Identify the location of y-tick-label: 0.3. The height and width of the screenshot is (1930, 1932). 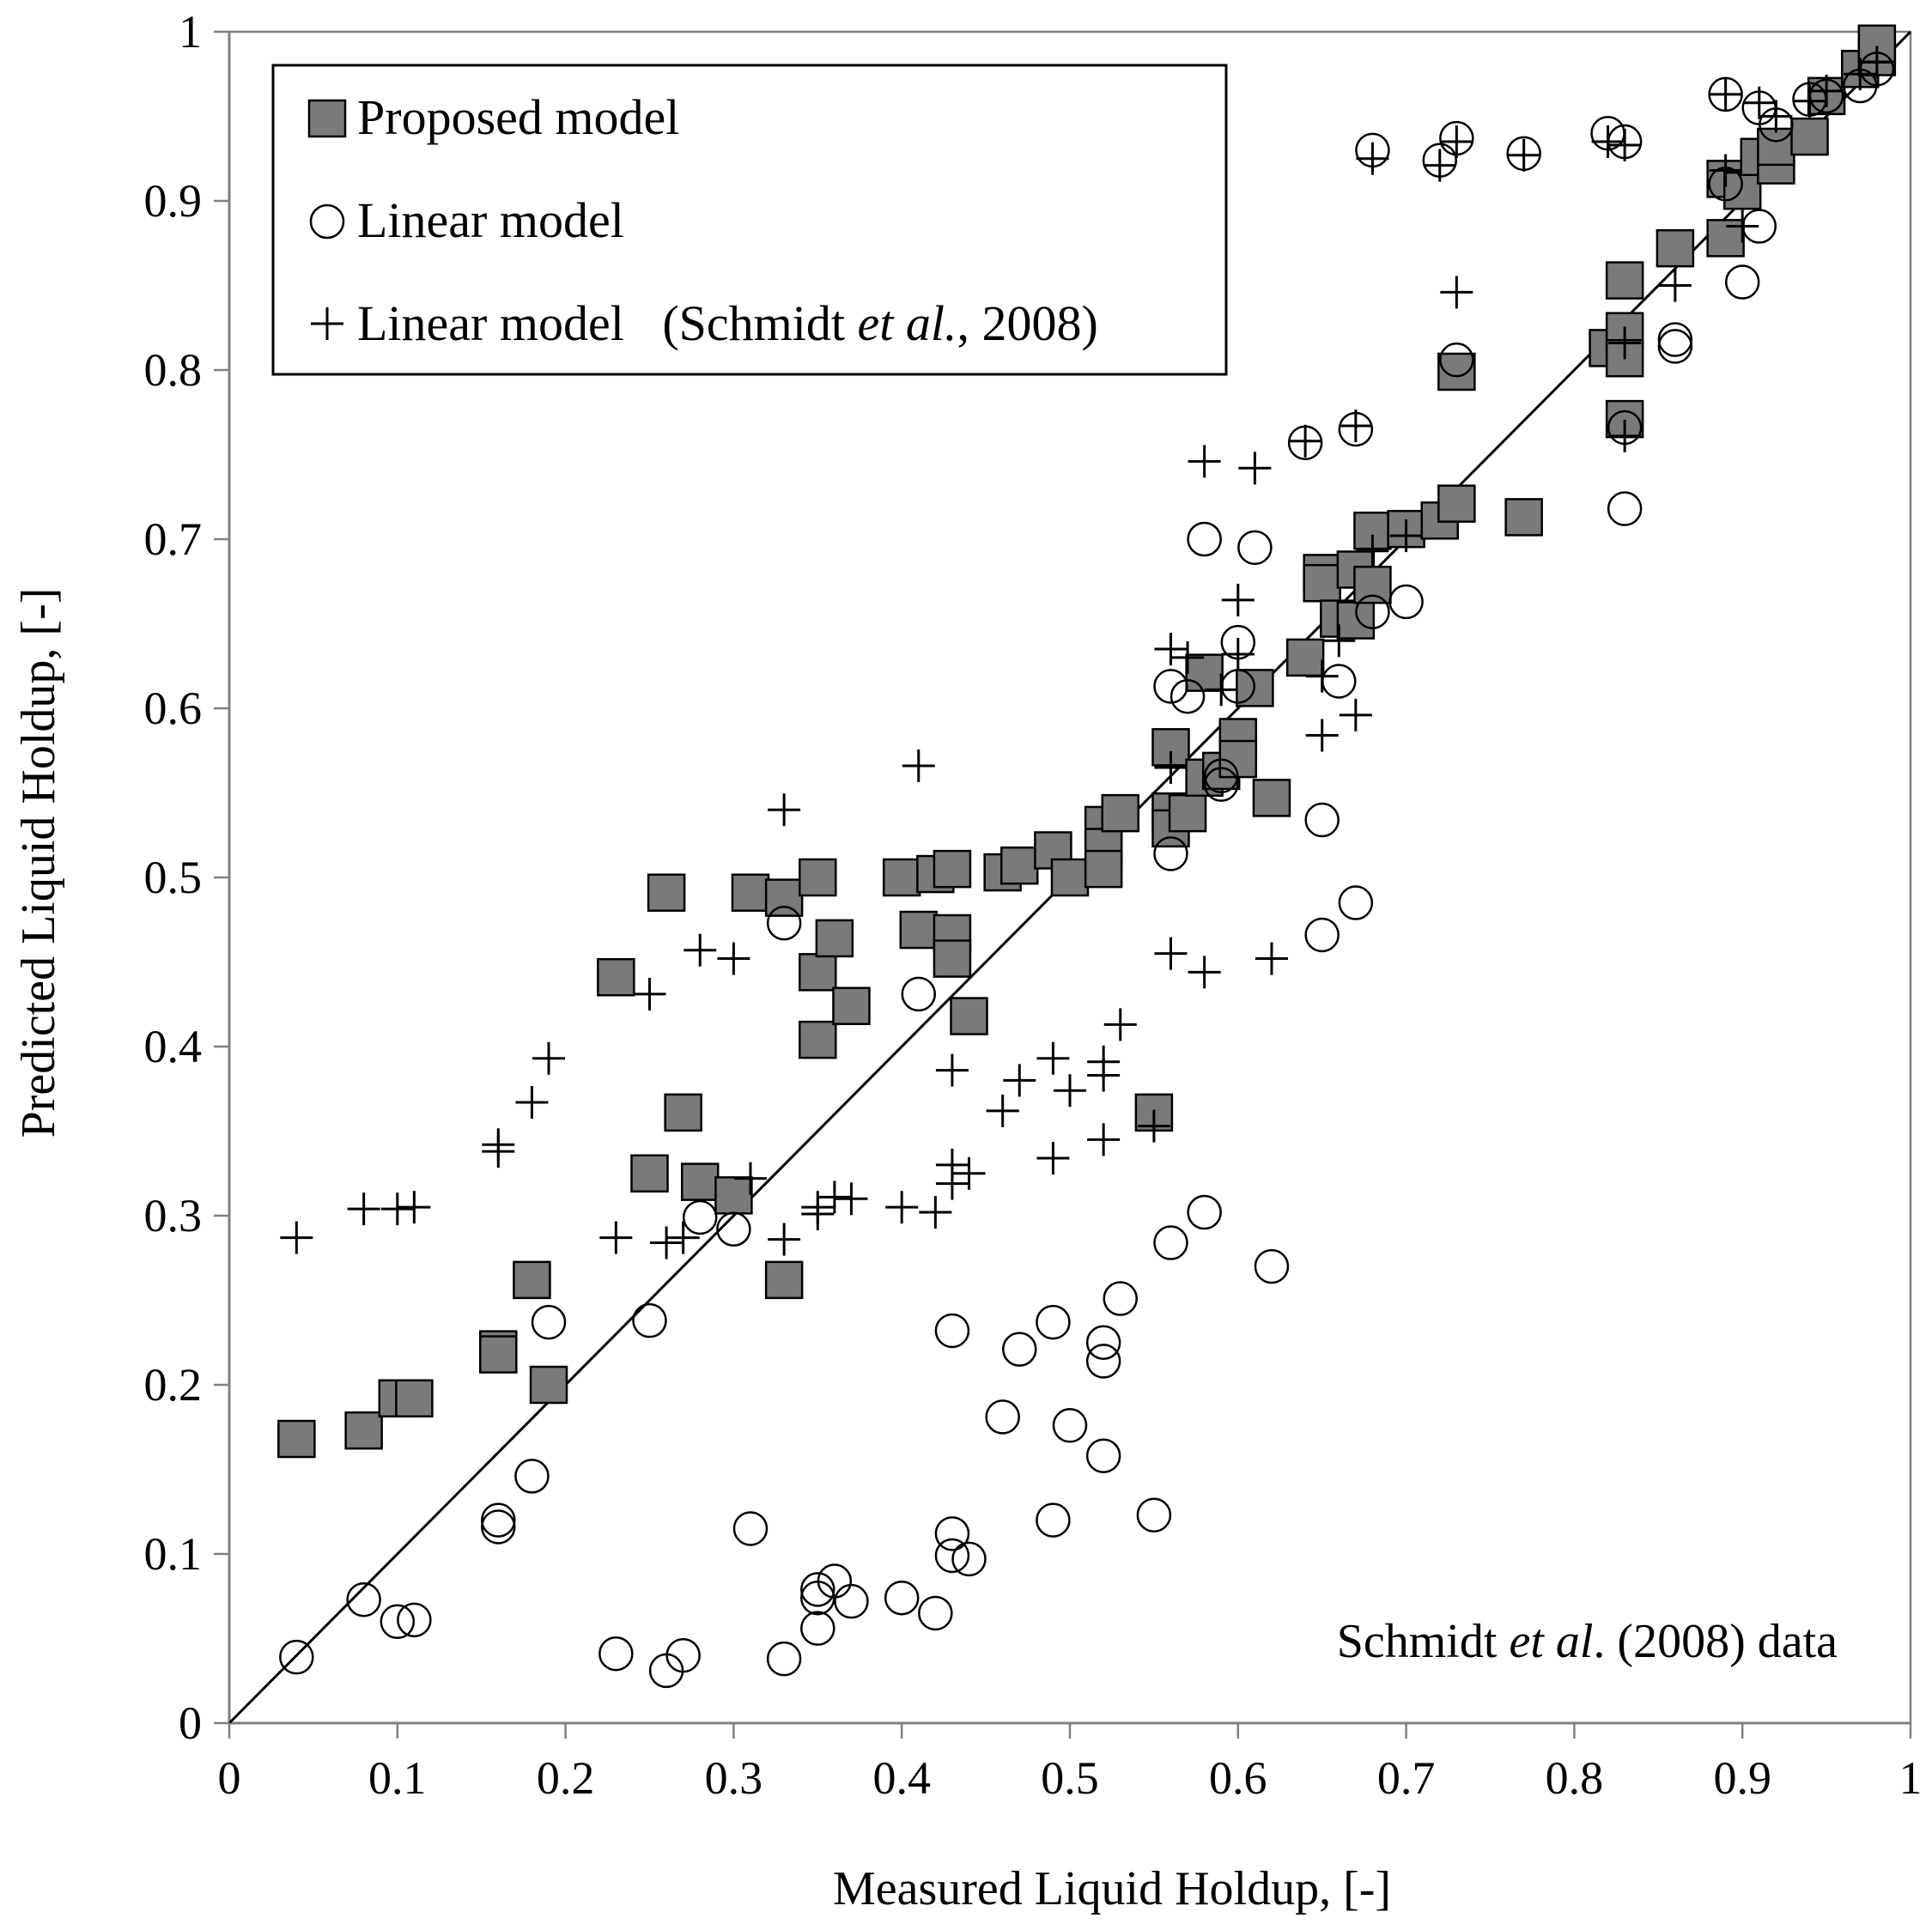
(174, 1216).